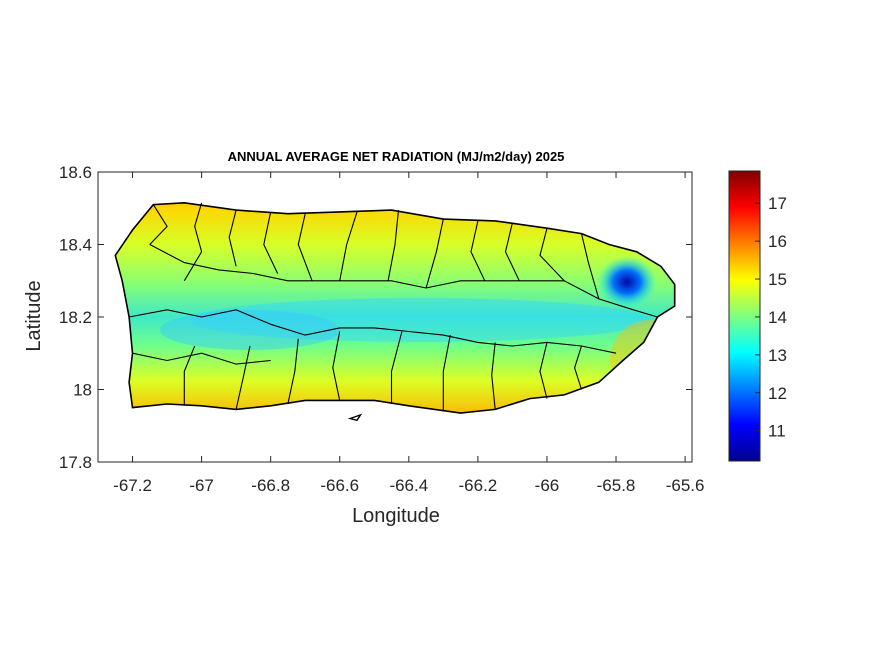 This screenshot has height=656, width=875. I want to click on x-tick-label: -65.8, so click(616, 485).